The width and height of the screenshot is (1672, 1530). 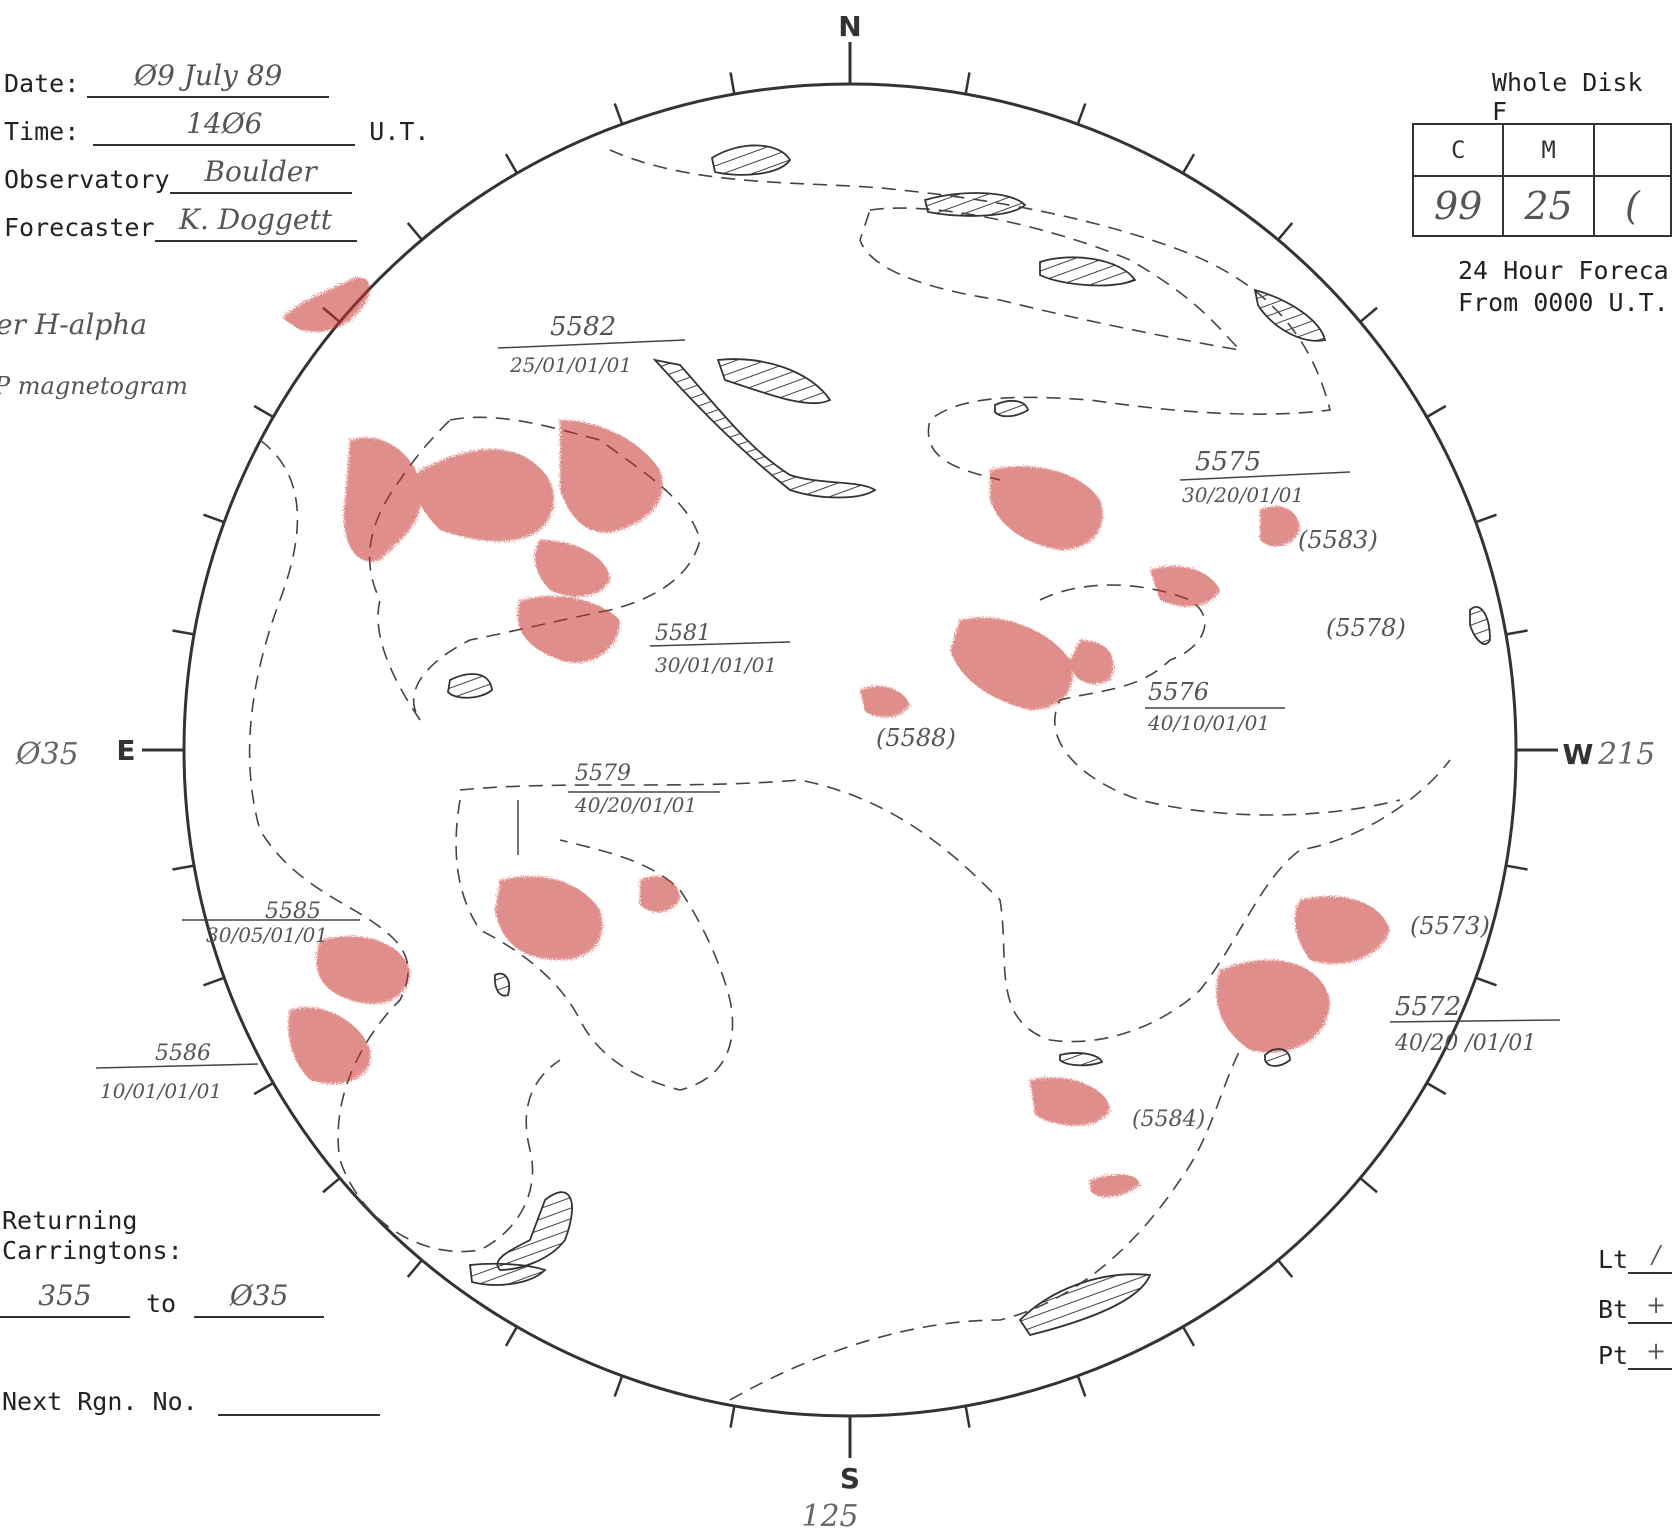 I want to click on northern-polar-contour, so click(x=970, y=315).